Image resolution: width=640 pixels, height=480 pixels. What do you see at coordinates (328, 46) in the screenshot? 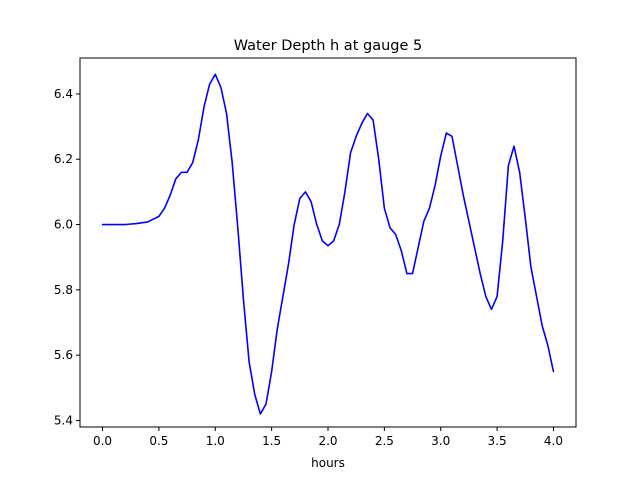
I see `chart-title: Water Depth h at gauge 5` at bounding box center [328, 46].